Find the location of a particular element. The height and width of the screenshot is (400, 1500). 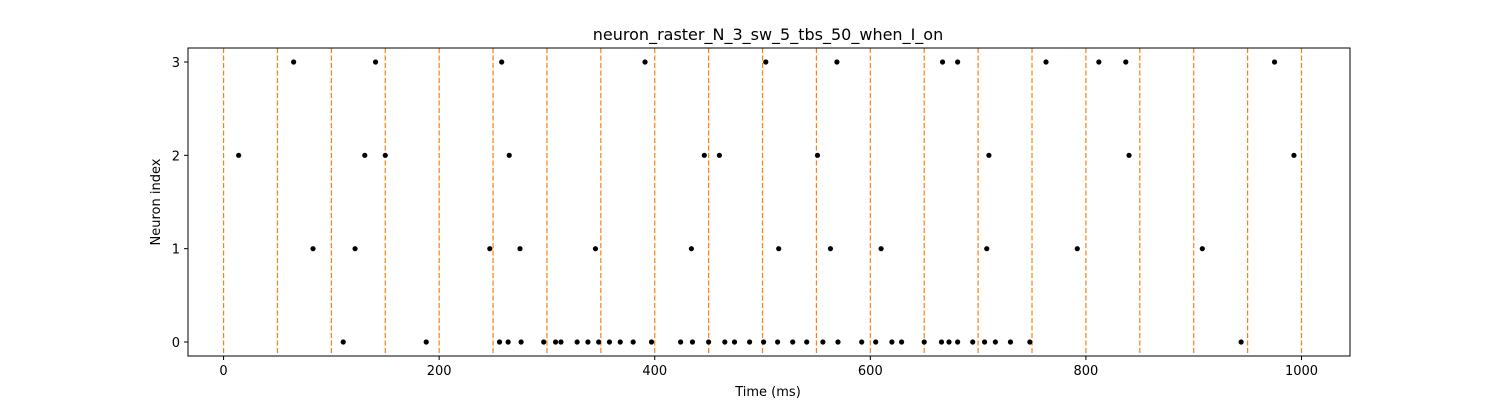

x-axis-ticks: 0 200 400 600 800 1000 is located at coordinates (768, 367).